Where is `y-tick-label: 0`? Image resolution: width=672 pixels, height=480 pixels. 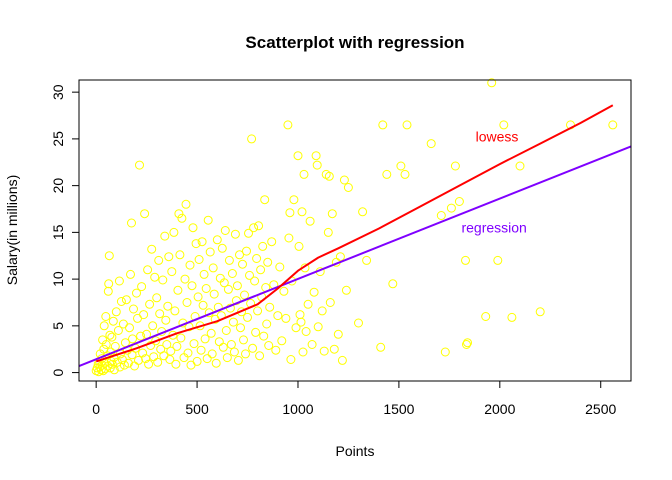 y-tick-label: 0 is located at coordinates (58, 372).